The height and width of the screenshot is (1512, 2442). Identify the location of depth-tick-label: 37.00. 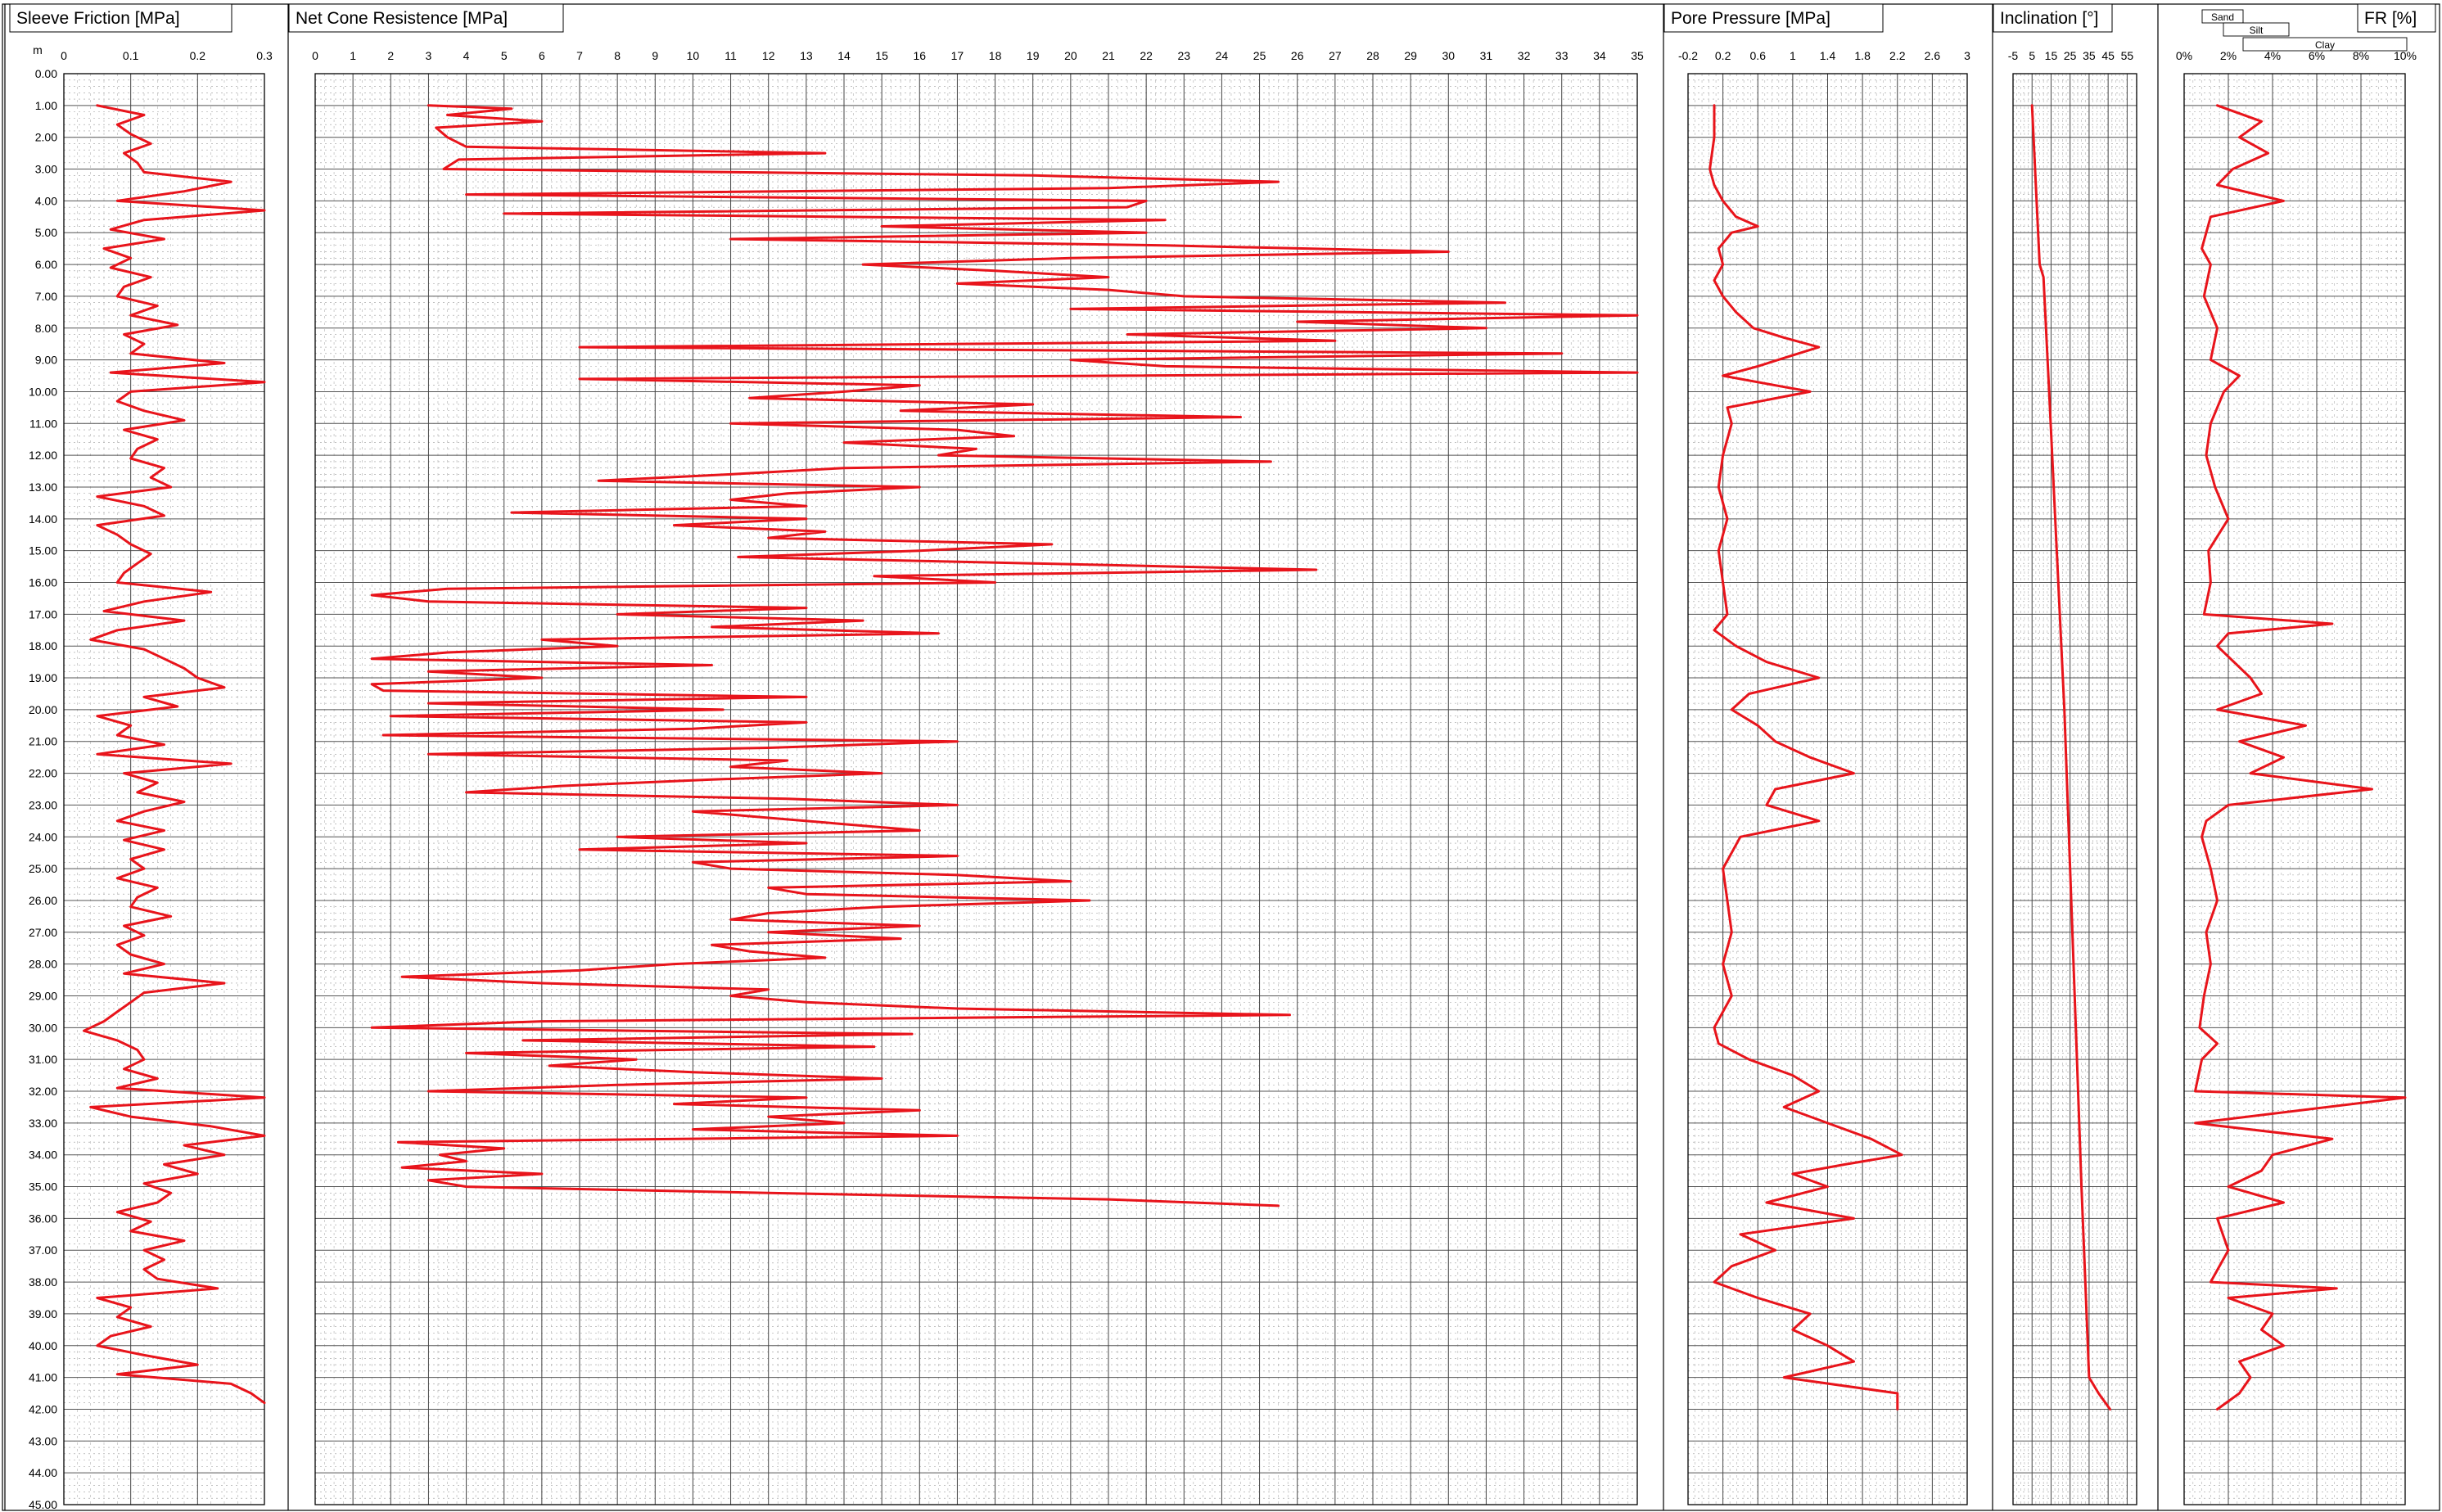
(43, 1250).